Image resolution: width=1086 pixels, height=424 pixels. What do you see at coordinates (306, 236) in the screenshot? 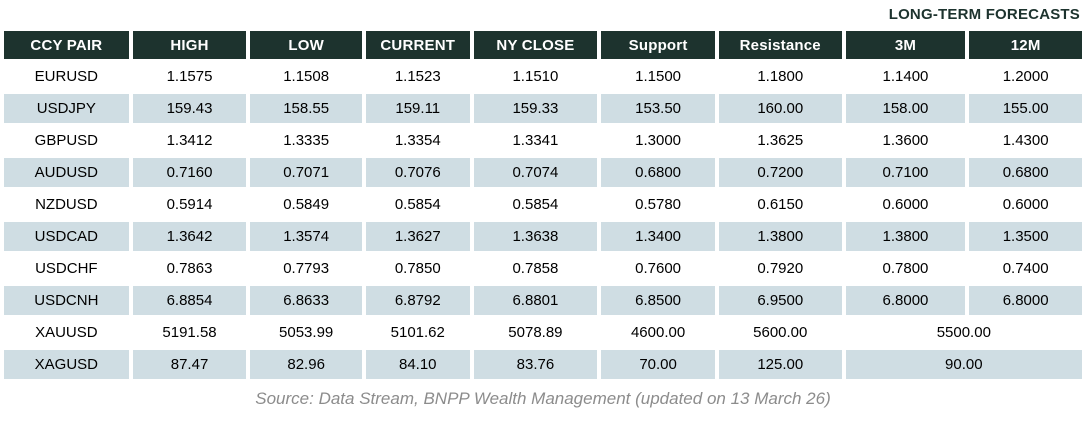
I see `value-cell: 1.3574` at bounding box center [306, 236].